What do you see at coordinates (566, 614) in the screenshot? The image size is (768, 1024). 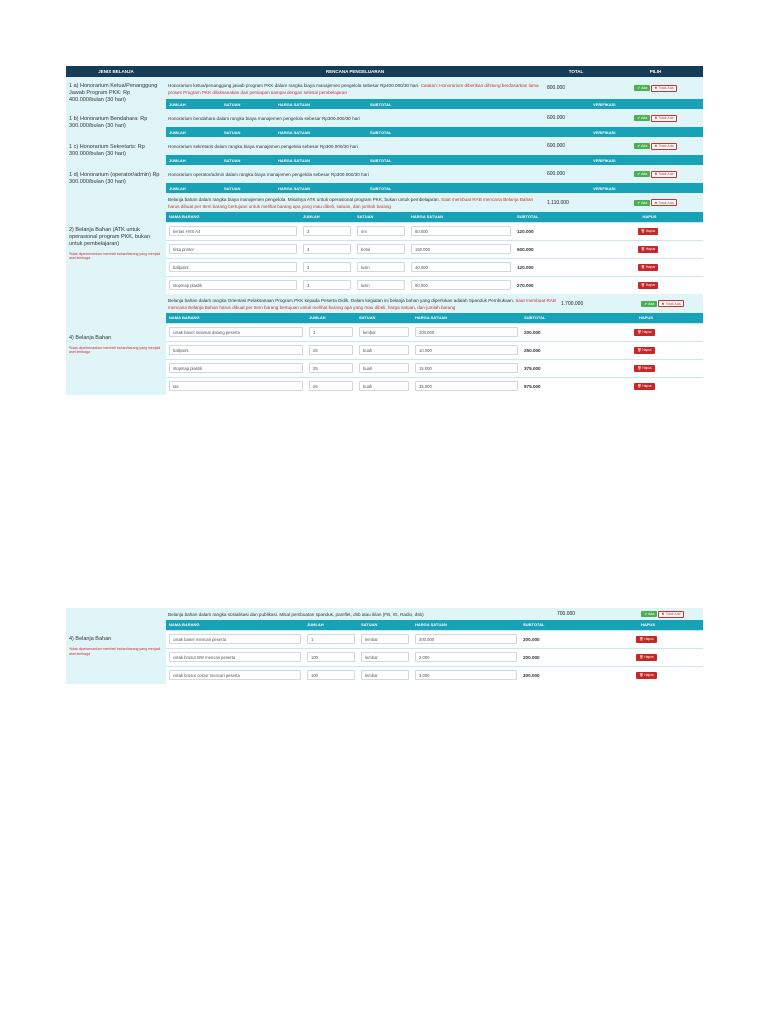 I see `total-value: 700.000` at bounding box center [566, 614].